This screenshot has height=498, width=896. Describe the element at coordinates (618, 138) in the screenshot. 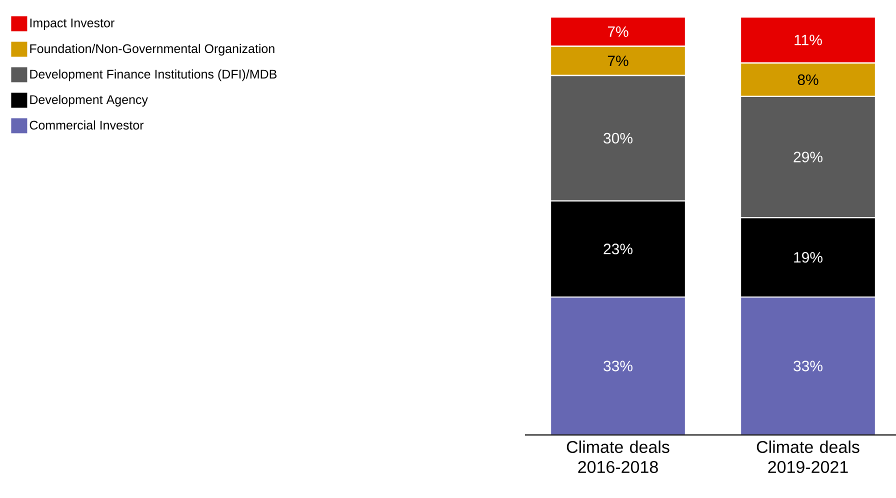

I see `data-label: 30%` at that location.